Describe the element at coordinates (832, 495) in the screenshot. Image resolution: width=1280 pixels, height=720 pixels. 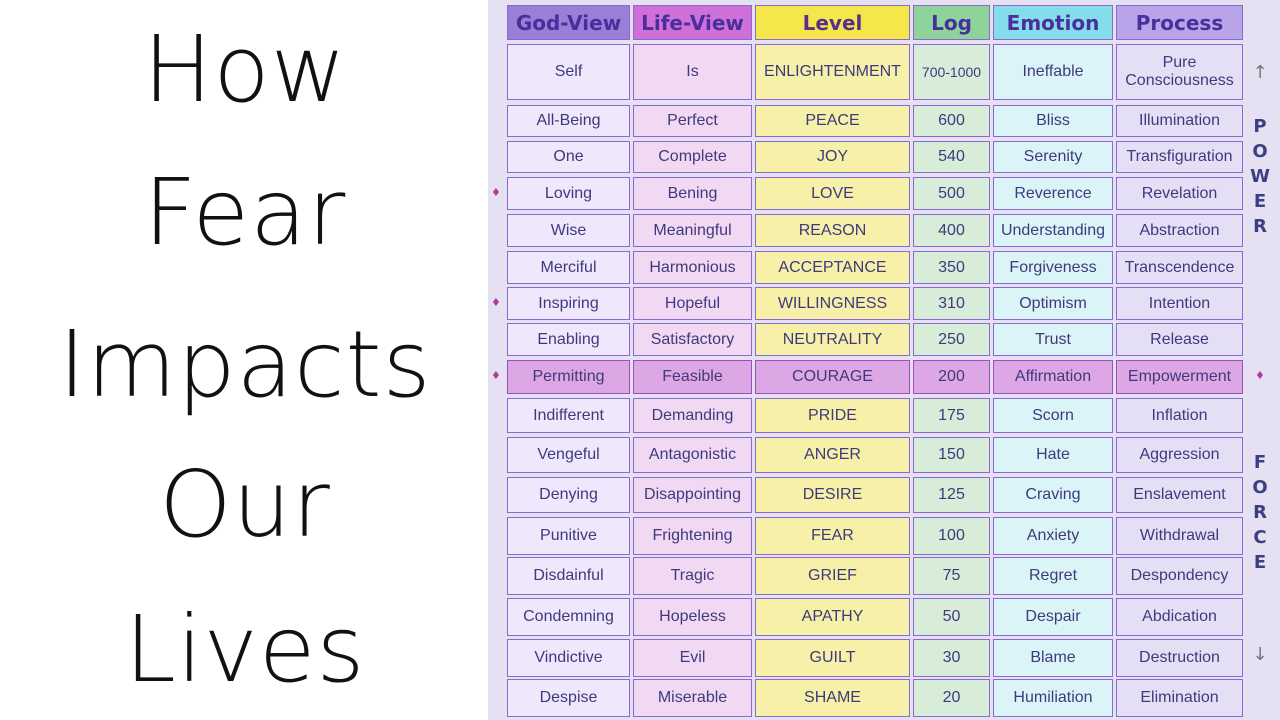
I see `cell-level: DESIRE` at that location.